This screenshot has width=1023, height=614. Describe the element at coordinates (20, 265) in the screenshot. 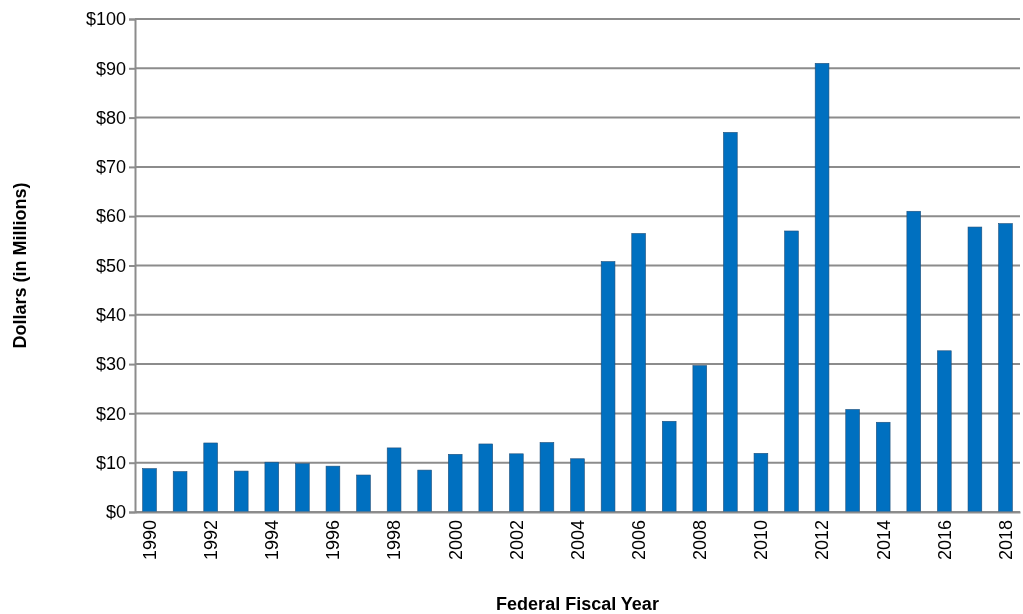

I see `y-axis-title: Dollars (in Millions)` at that location.